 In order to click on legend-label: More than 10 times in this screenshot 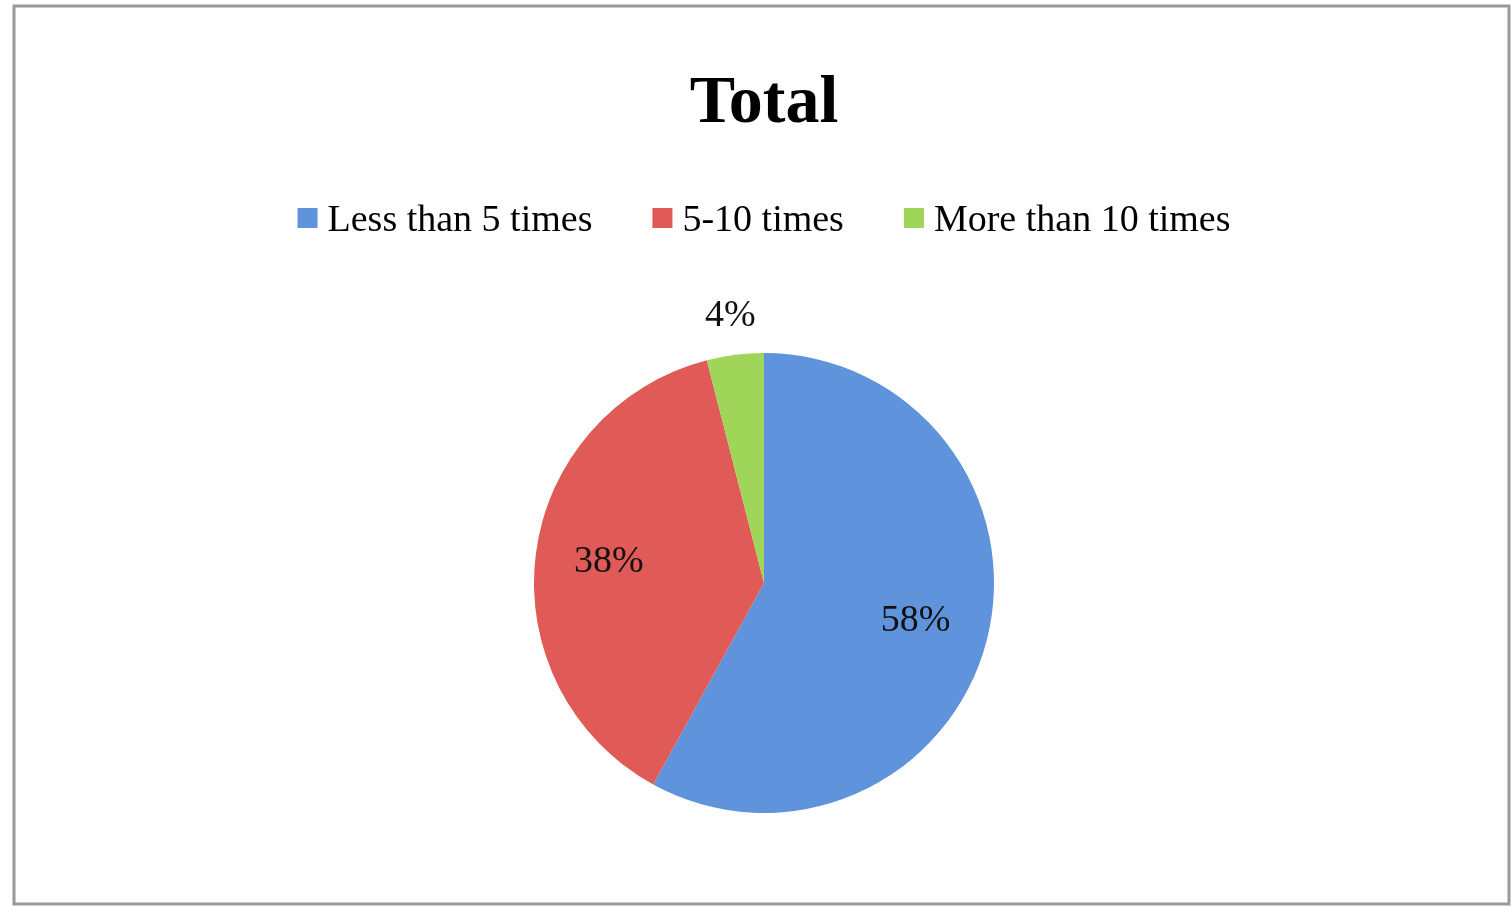, I will do `click(1082, 217)`.